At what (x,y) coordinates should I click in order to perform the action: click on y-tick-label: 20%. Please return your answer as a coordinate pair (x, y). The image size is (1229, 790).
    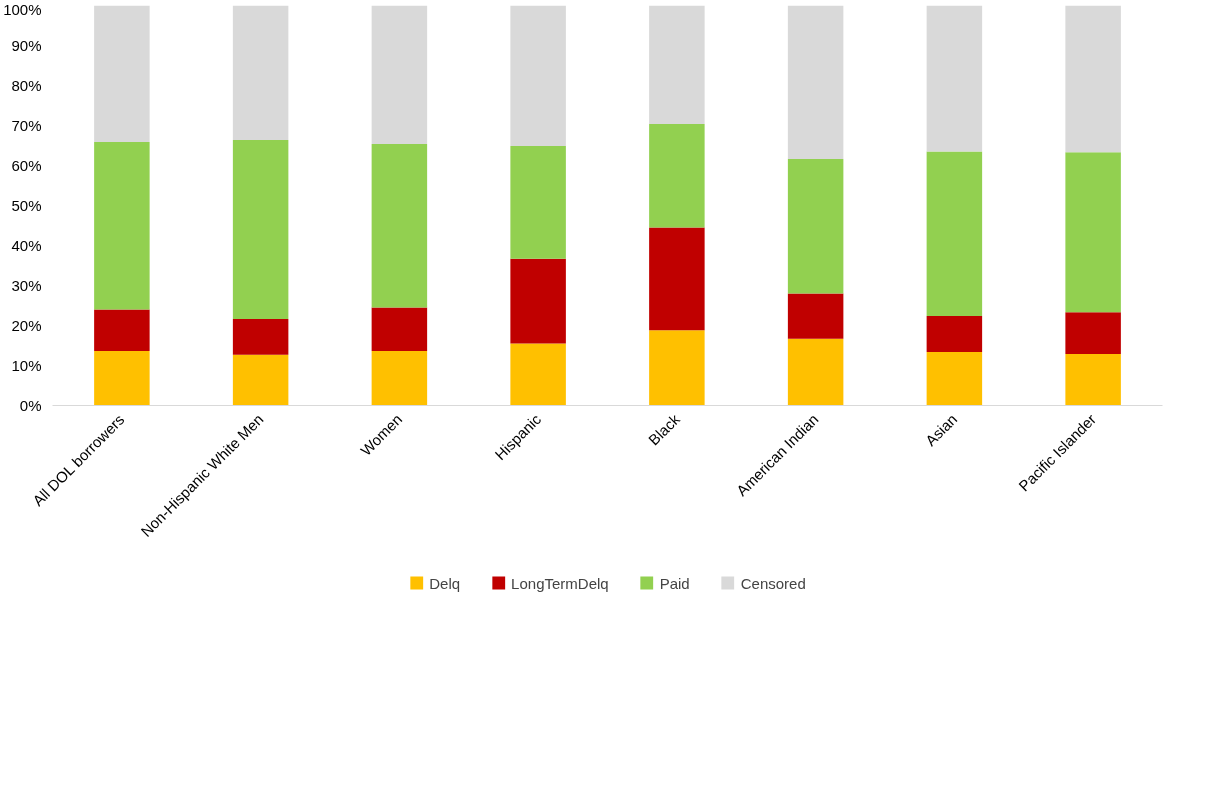
    Looking at the image, I should click on (26, 325).